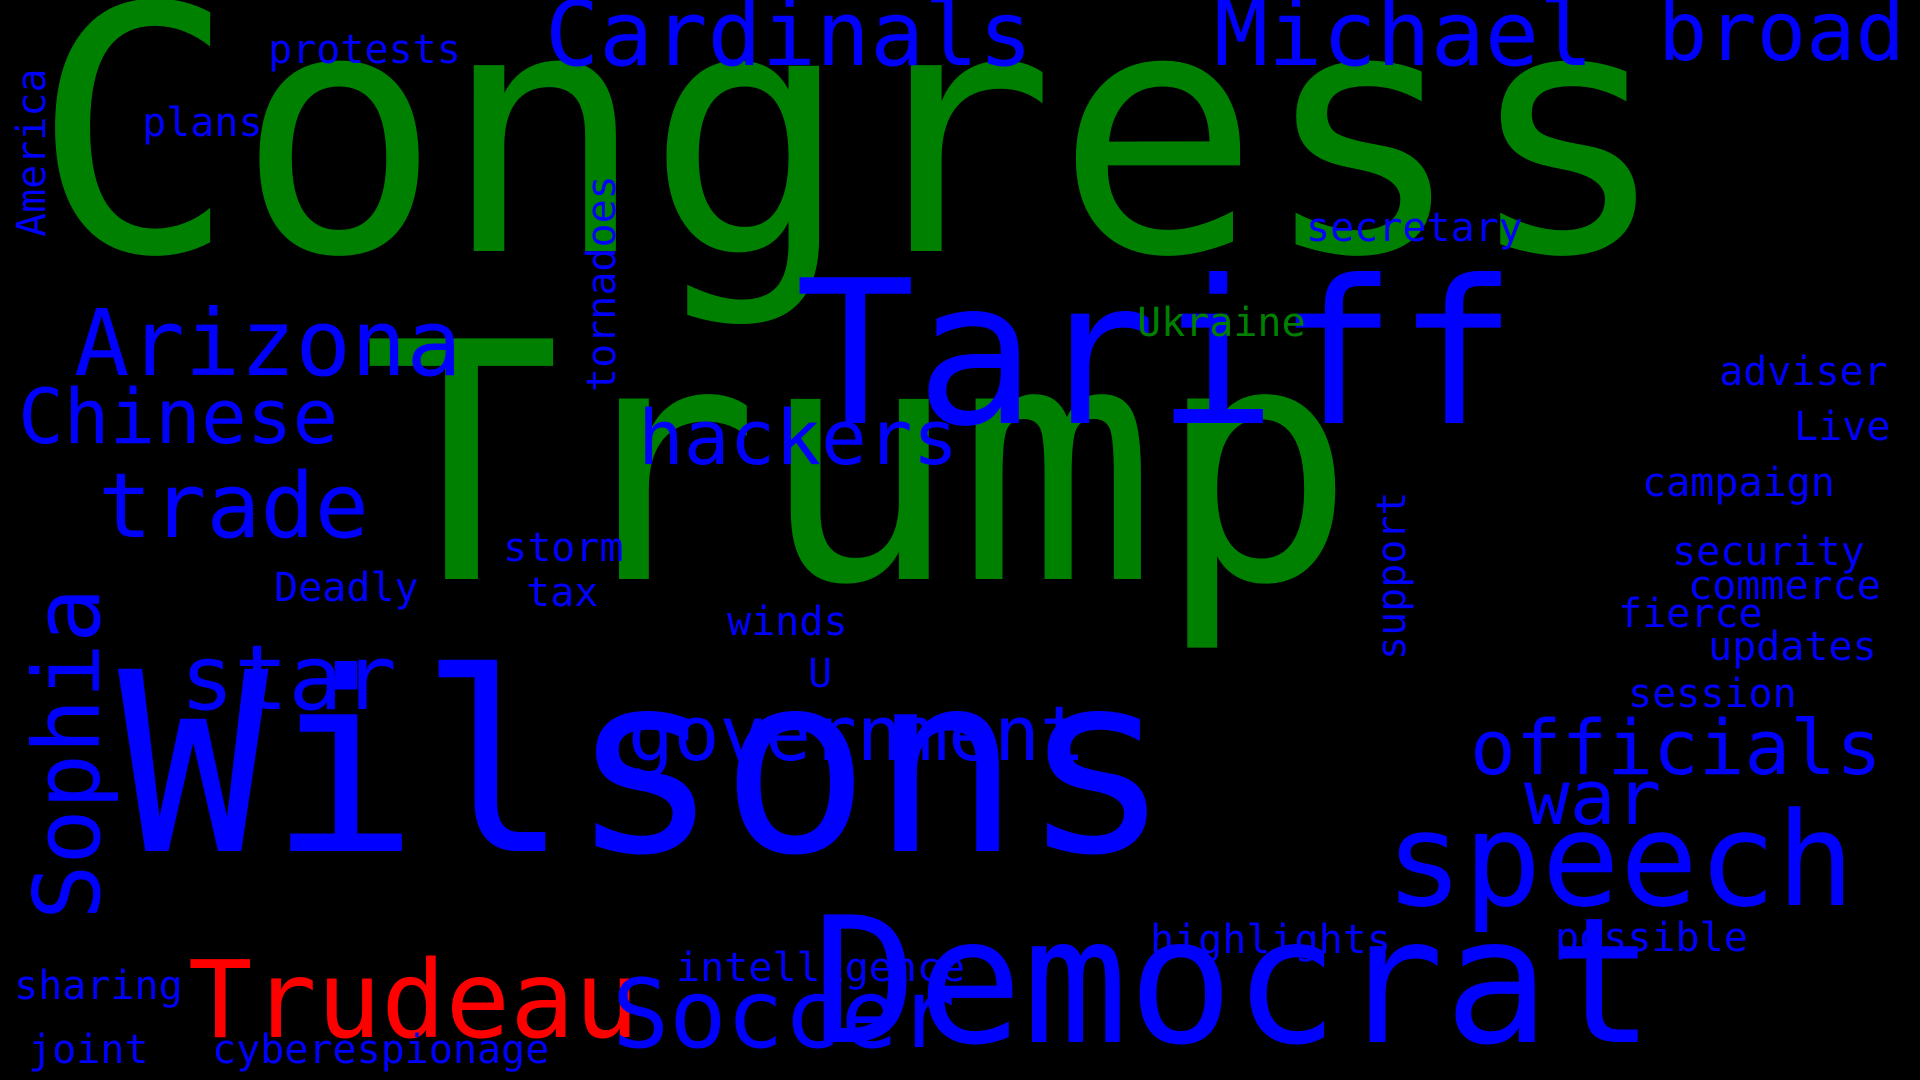  What do you see at coordinates (1792, 647) in the screenshot?
I see `word-updates: updates` at bounding box center [1792, 647].